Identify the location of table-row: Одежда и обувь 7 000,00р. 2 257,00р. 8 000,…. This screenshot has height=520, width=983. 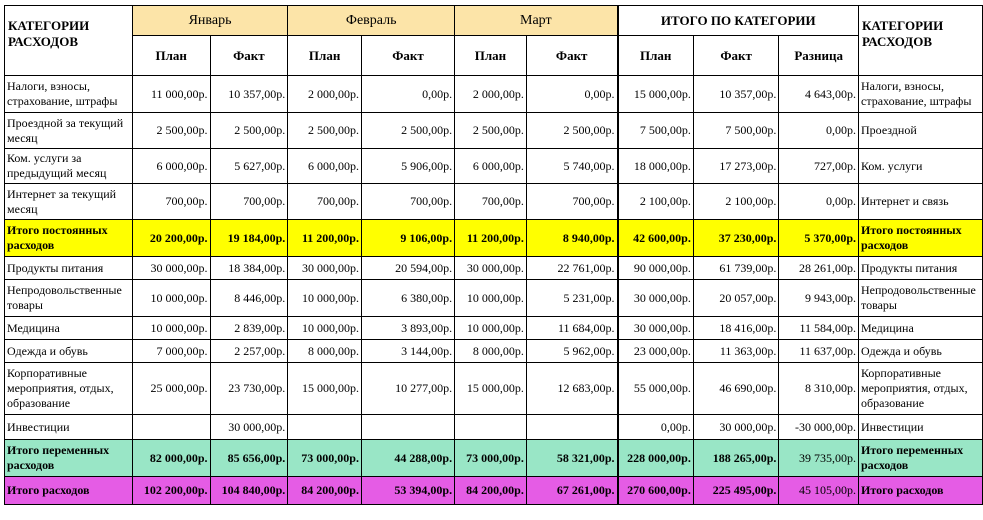
(493, 351).